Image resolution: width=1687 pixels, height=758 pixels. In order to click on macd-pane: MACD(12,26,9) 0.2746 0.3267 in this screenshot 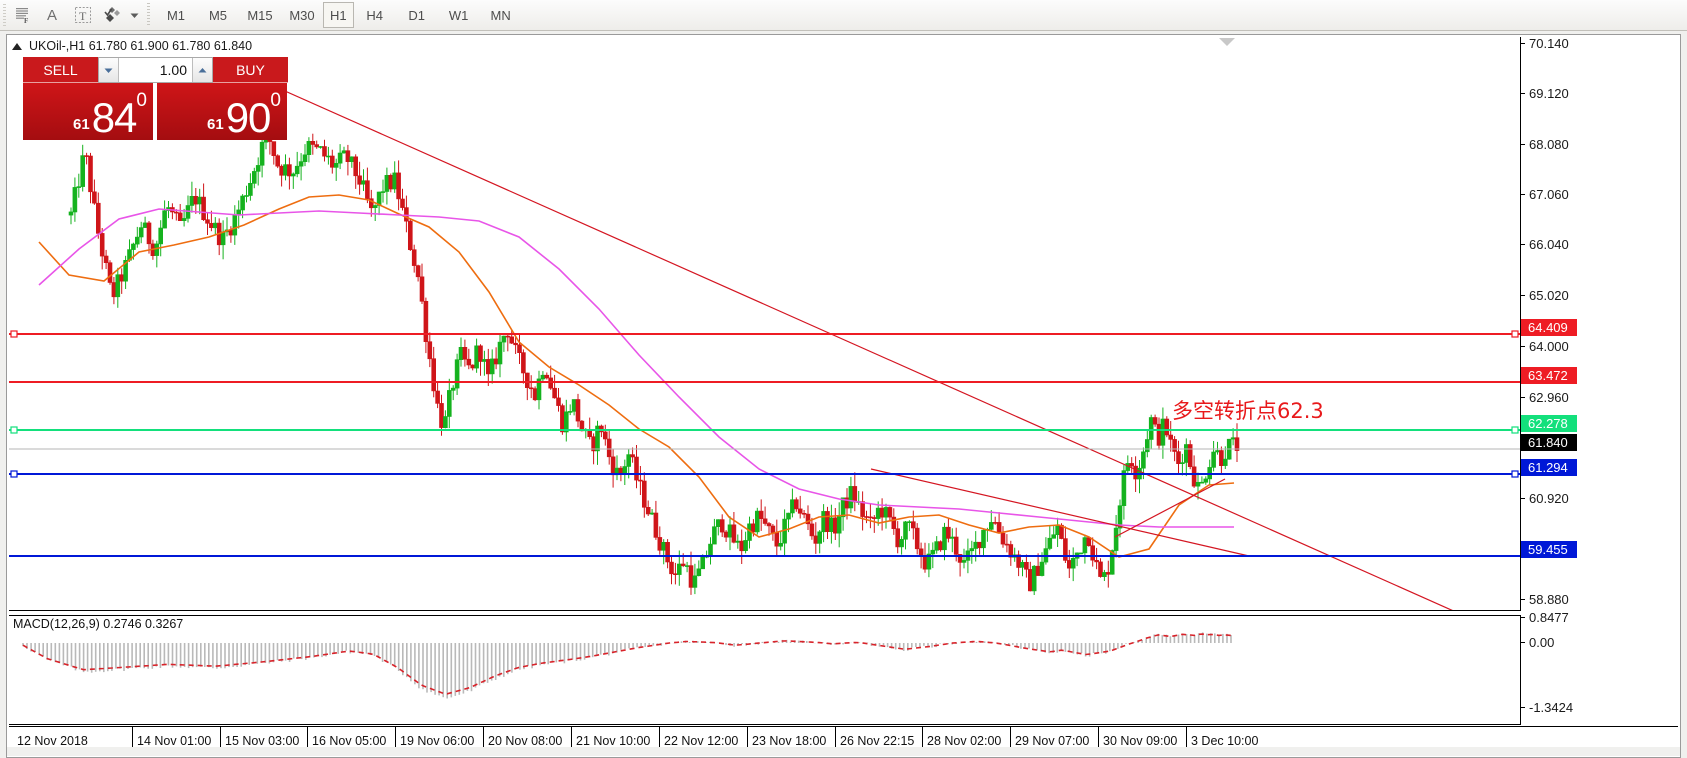, I will do `click(765, 670)`.